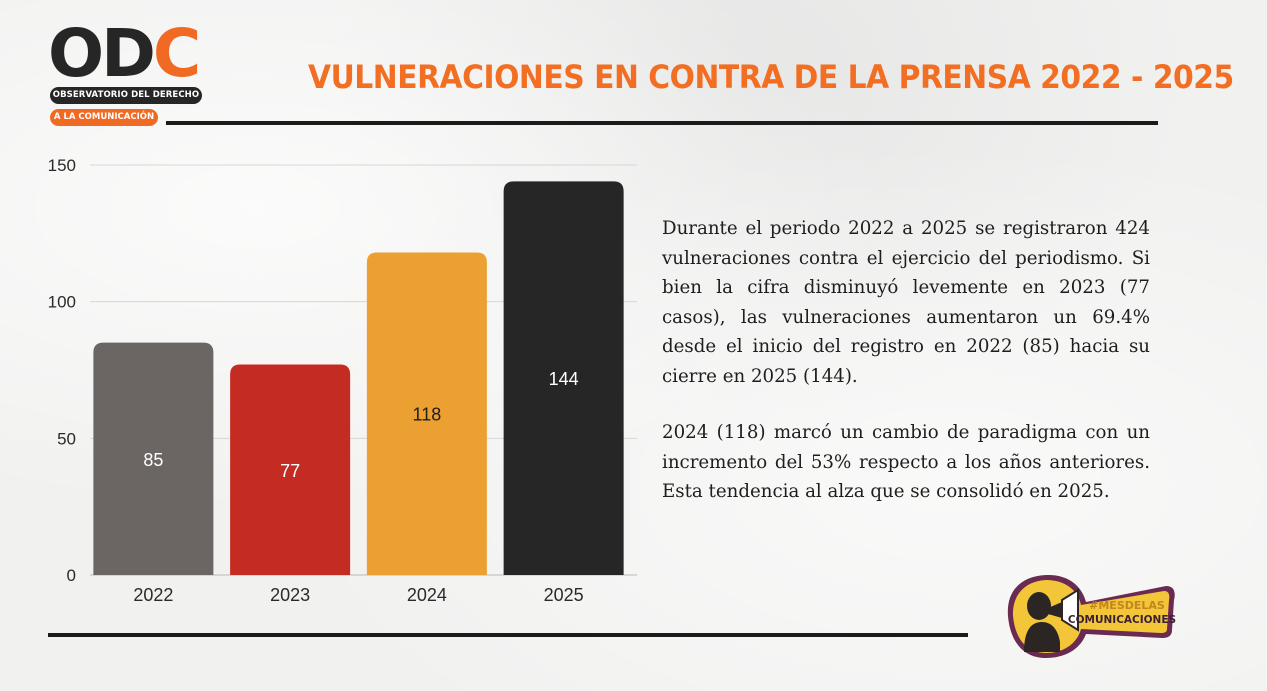 Image resolution: width=1267 pixels, height=691 pixels. I want to click on logo-line2: A LA COMUNICACIÓN, so click(104, 117).